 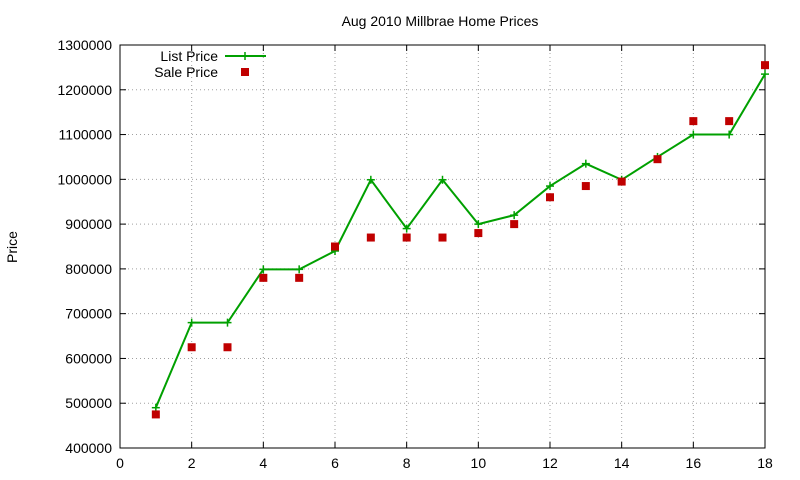 I want to click on legend-entry: Sale Price, so click(x=201, y=72).